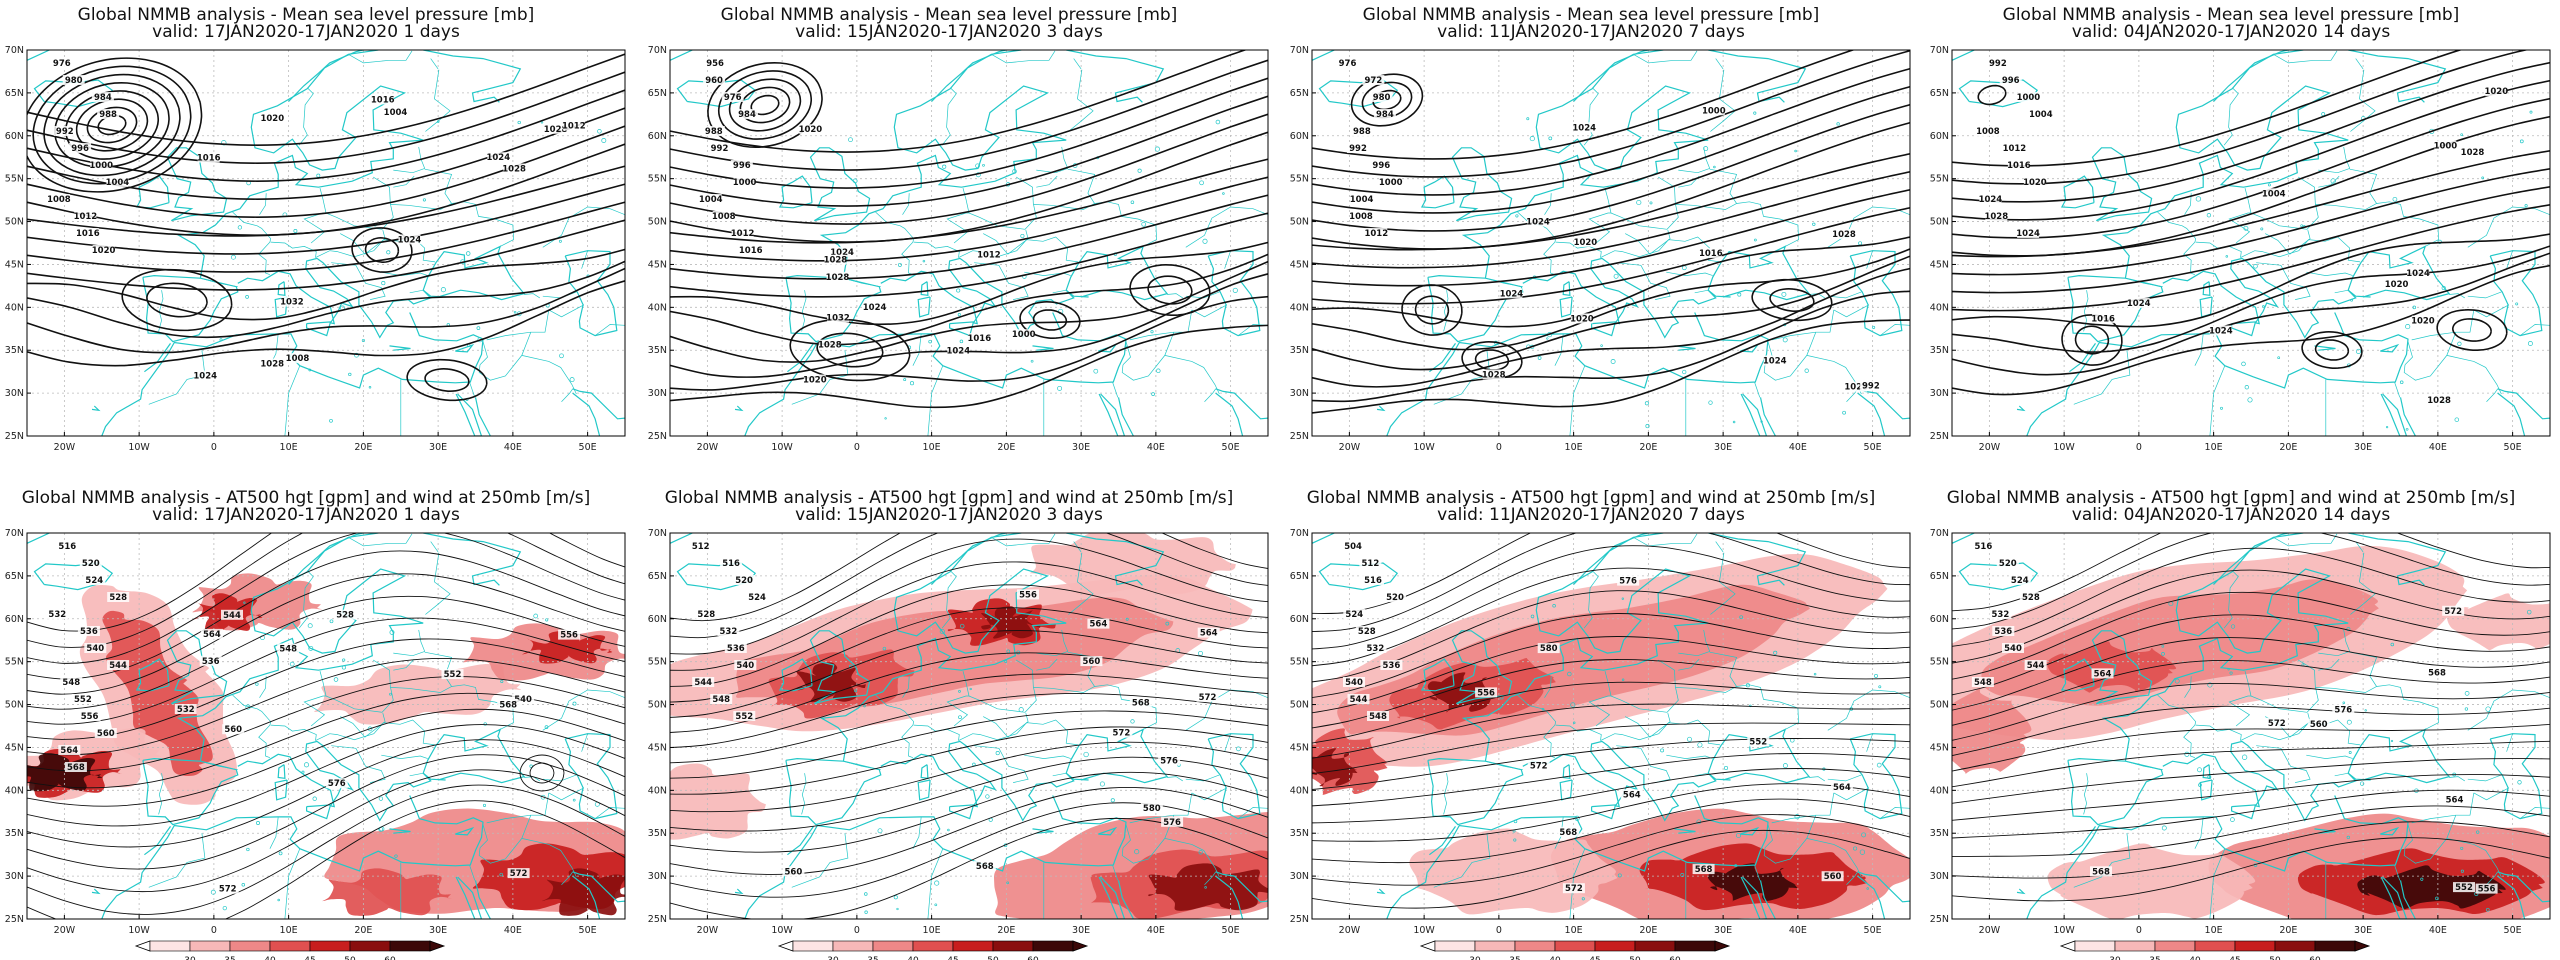 This screenshot has width=2560, height=960. Describe the element at coordinates (118, 666) in the screenshot. I see `svg-text: 544` at that location.